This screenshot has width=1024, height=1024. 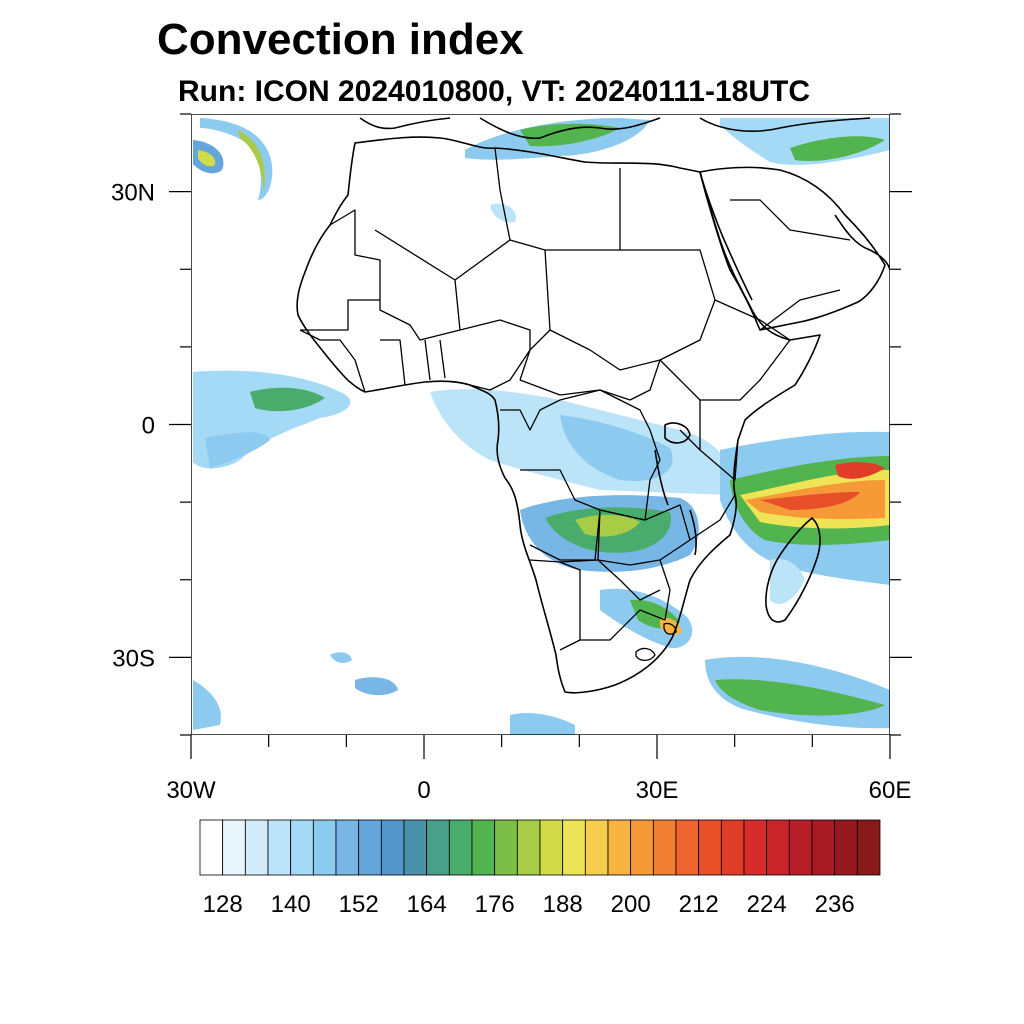 I want to click on border-mozambique, so click(x=697, y=557).